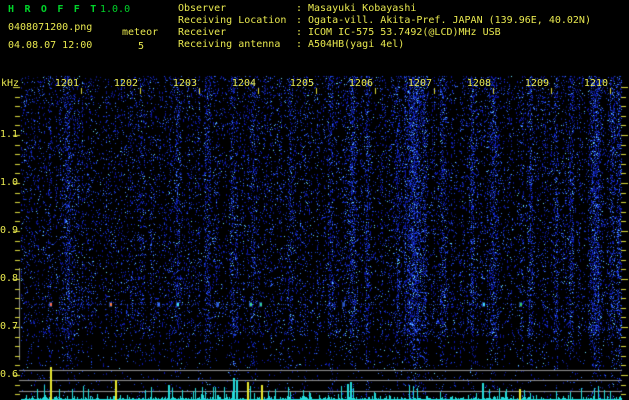  What do you see at coordinates (232, 20) in the screenshot?
I see `info-label: Receiving Location` at bounding box center [232, 20].